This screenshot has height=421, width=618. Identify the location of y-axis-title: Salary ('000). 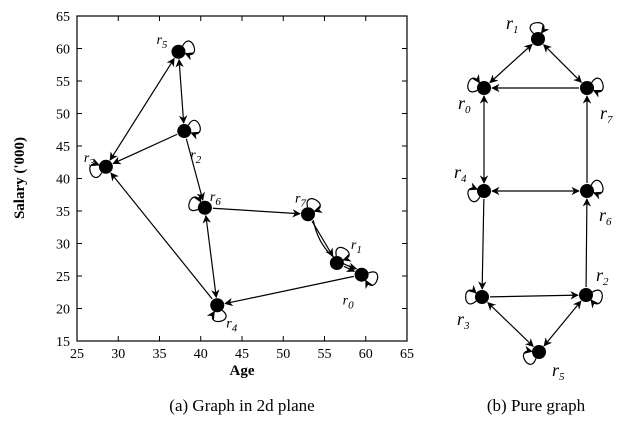
(20, 178).